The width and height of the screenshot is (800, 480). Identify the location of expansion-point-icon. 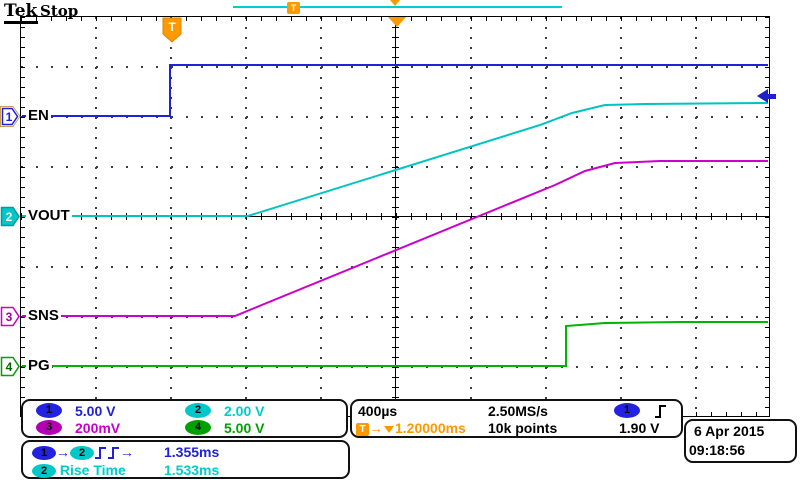
(397, 22).